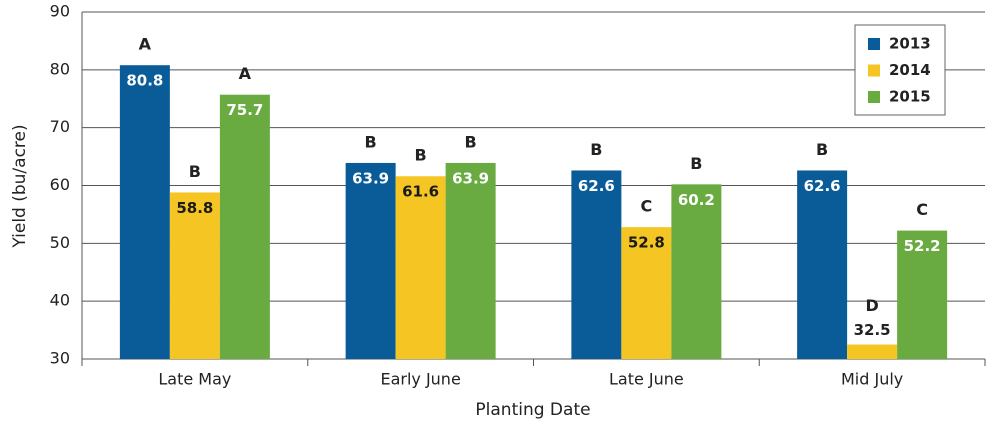 The image size is (990, 423). What do you see at coordinates (60, 11) in the screenshot?
I see `y-tick-label: 90` at bounding box center [60, 11].